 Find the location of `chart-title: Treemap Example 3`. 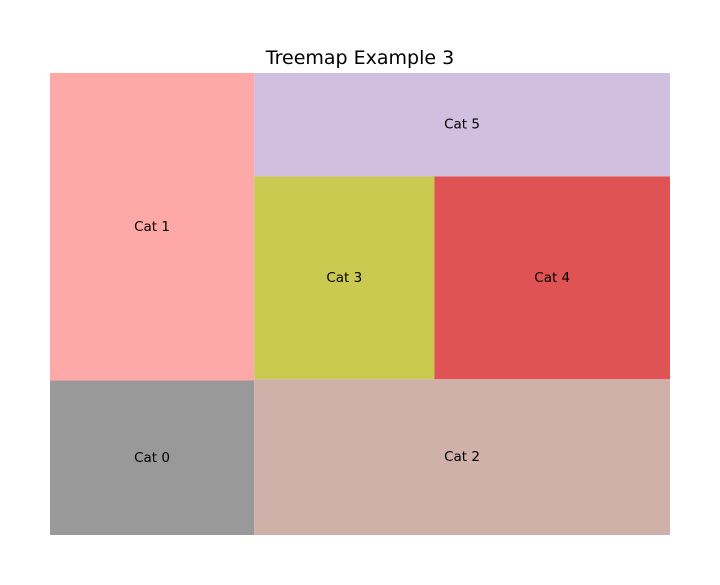

chart-title: Treemap Example 3 is located at coordinates (360, 58).